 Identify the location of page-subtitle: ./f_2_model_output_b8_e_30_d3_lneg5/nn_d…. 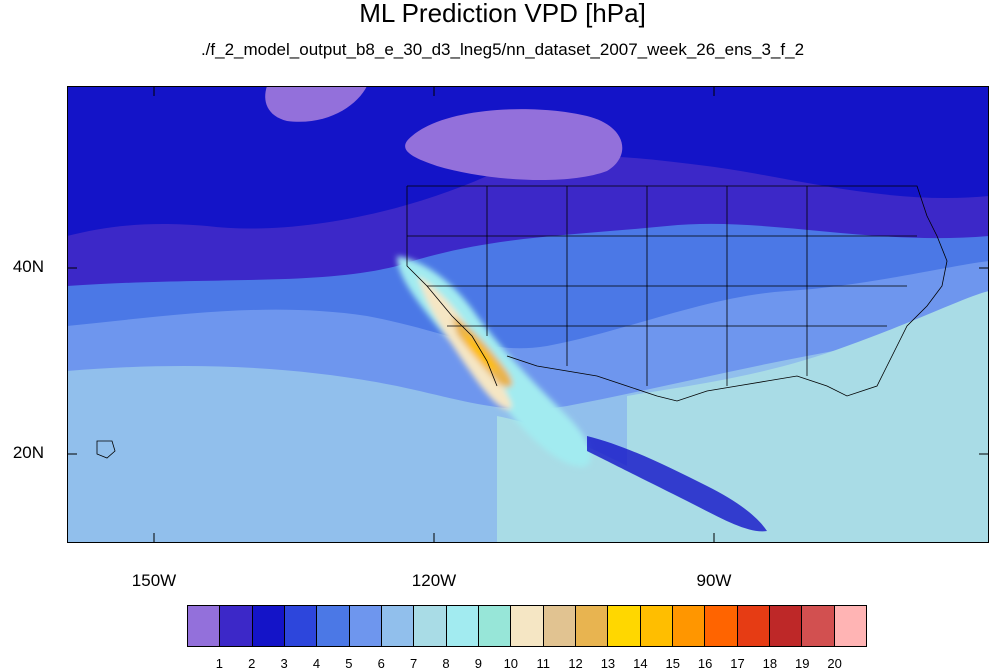
(502, 49).